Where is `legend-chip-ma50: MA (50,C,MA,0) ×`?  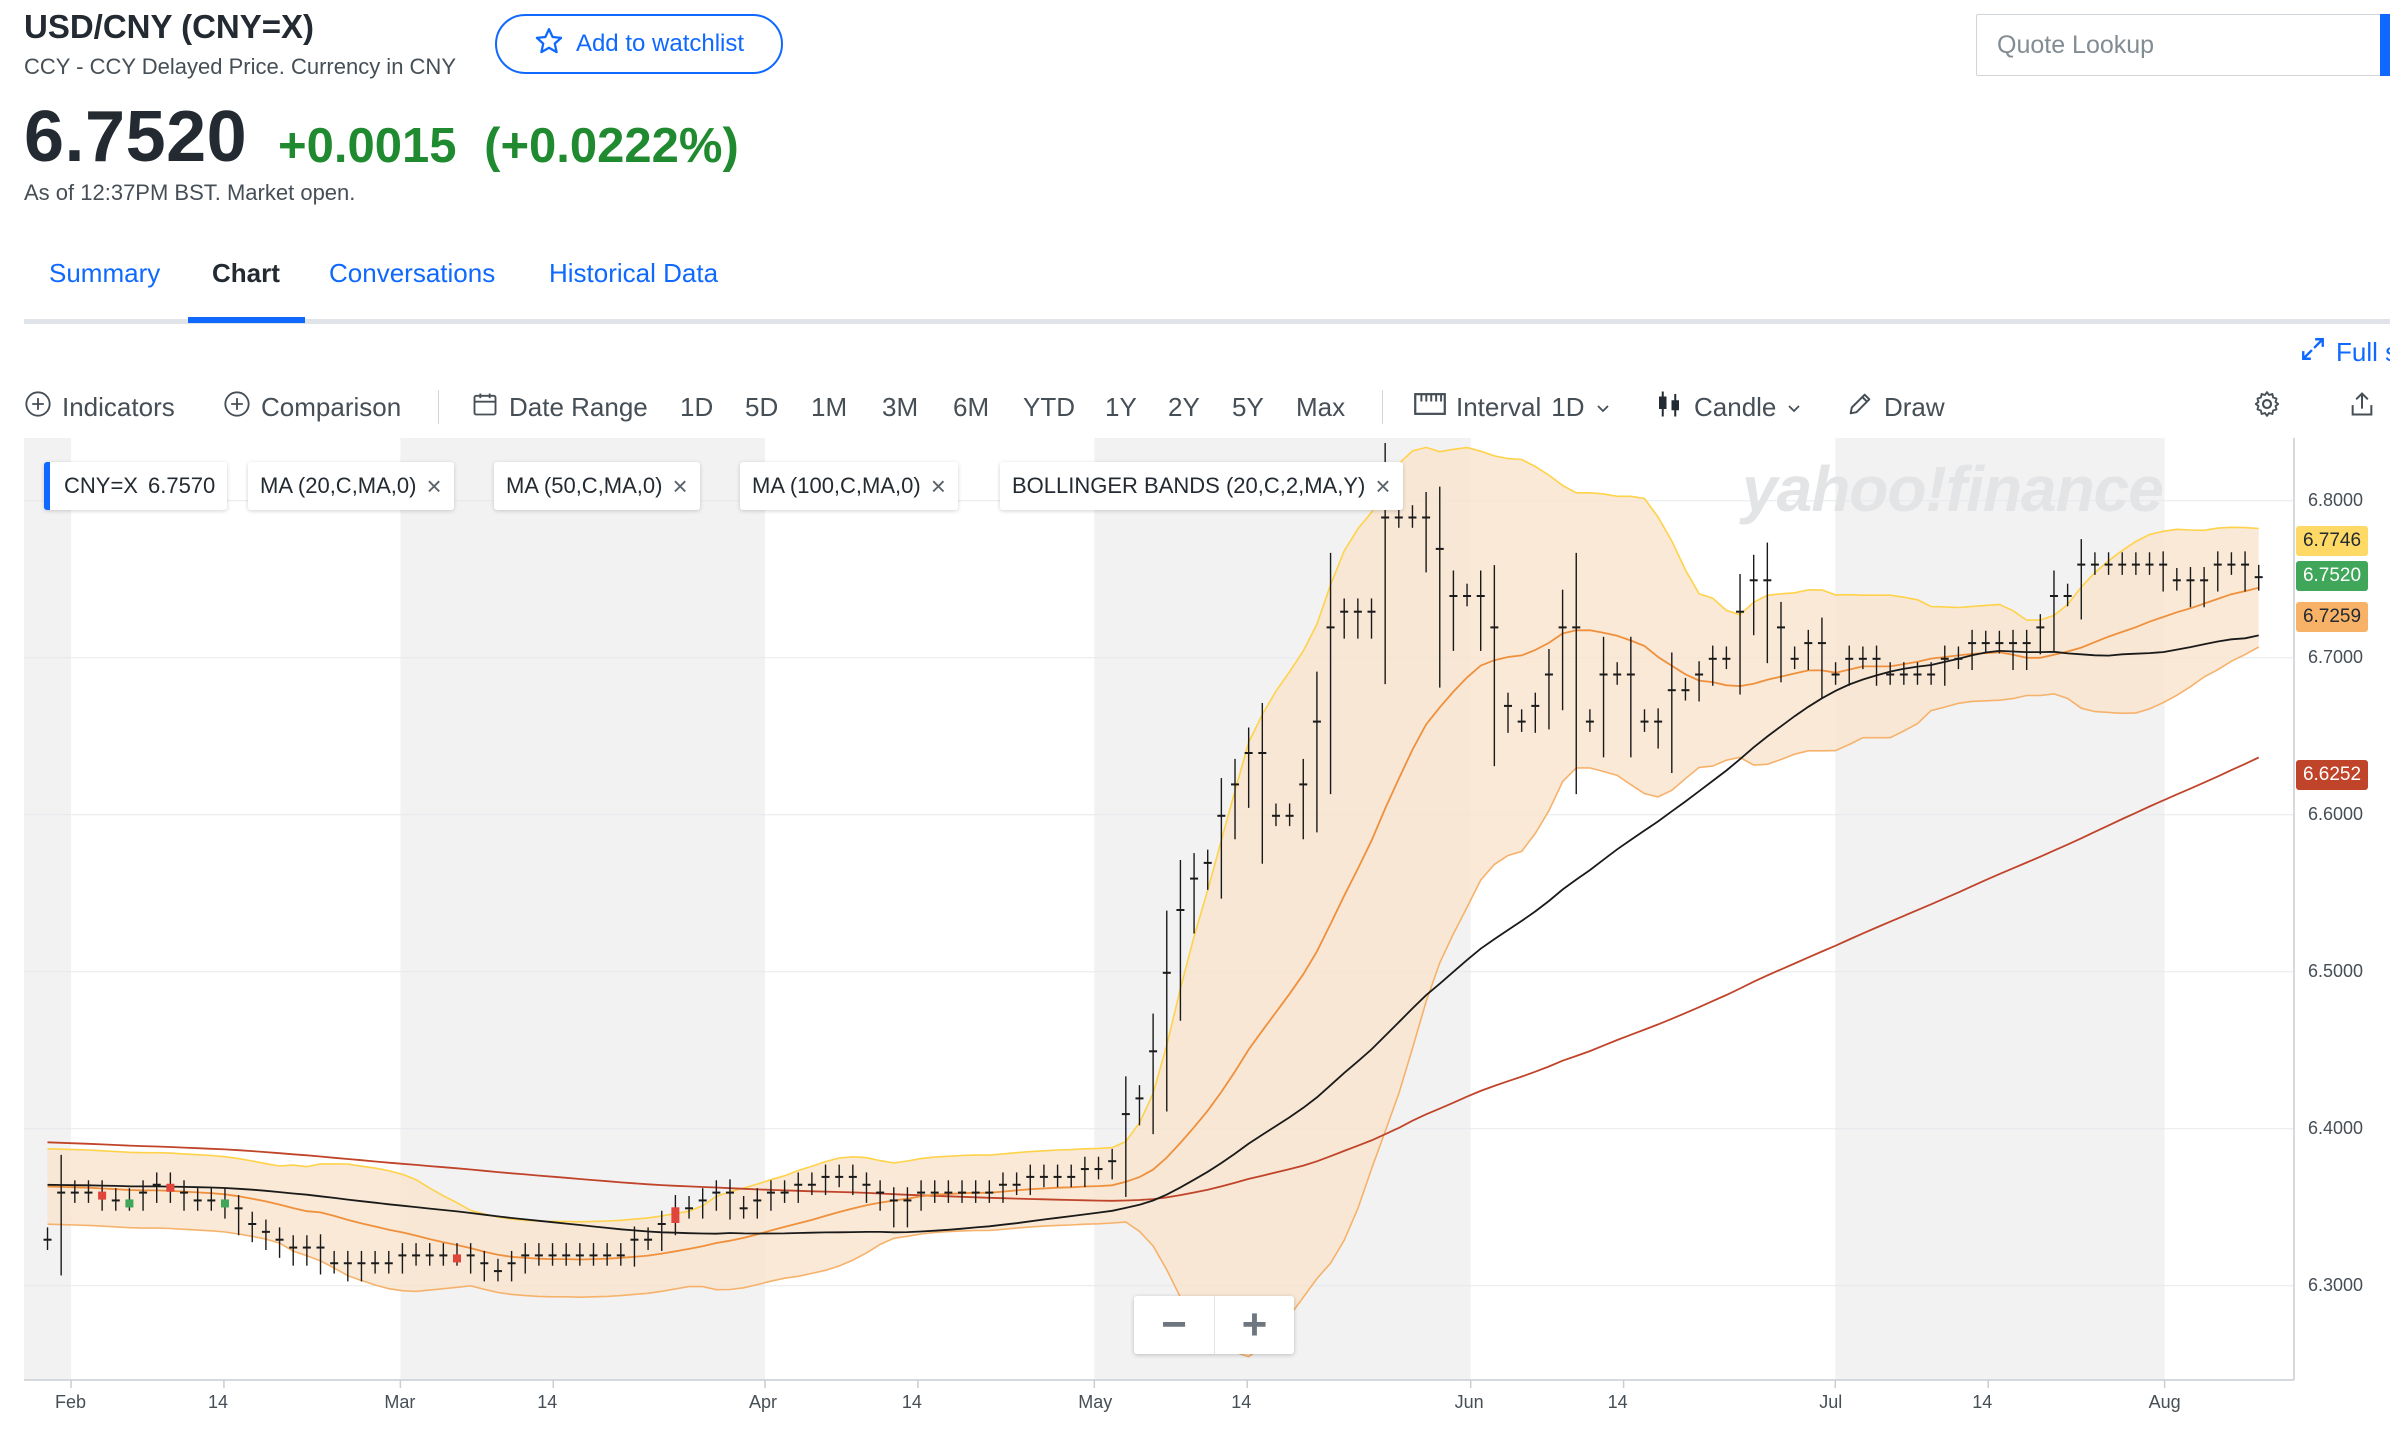 legend-chip-ma50: MA (50,C,MA,0) × is located at coordinates (597, 486).